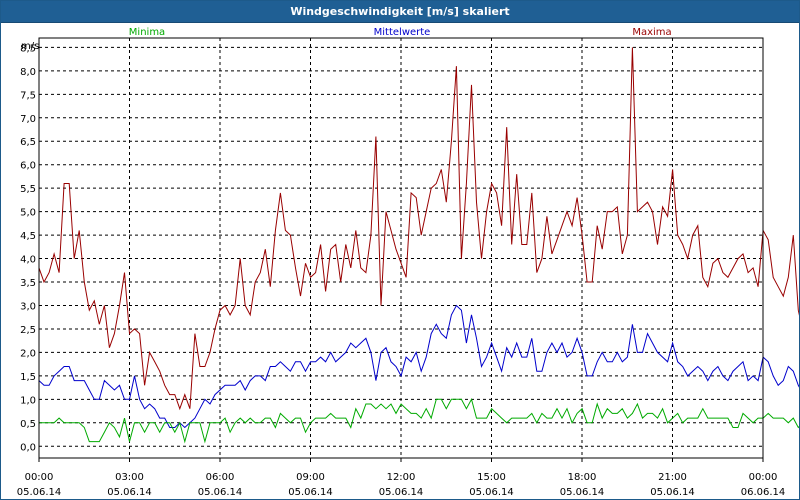 This screenshot has width=800, height=500. What do you see at coordinates (28, 283) in the screenshot?
I see `y-tick-label: 3,5` at bounding box center [28, 283].